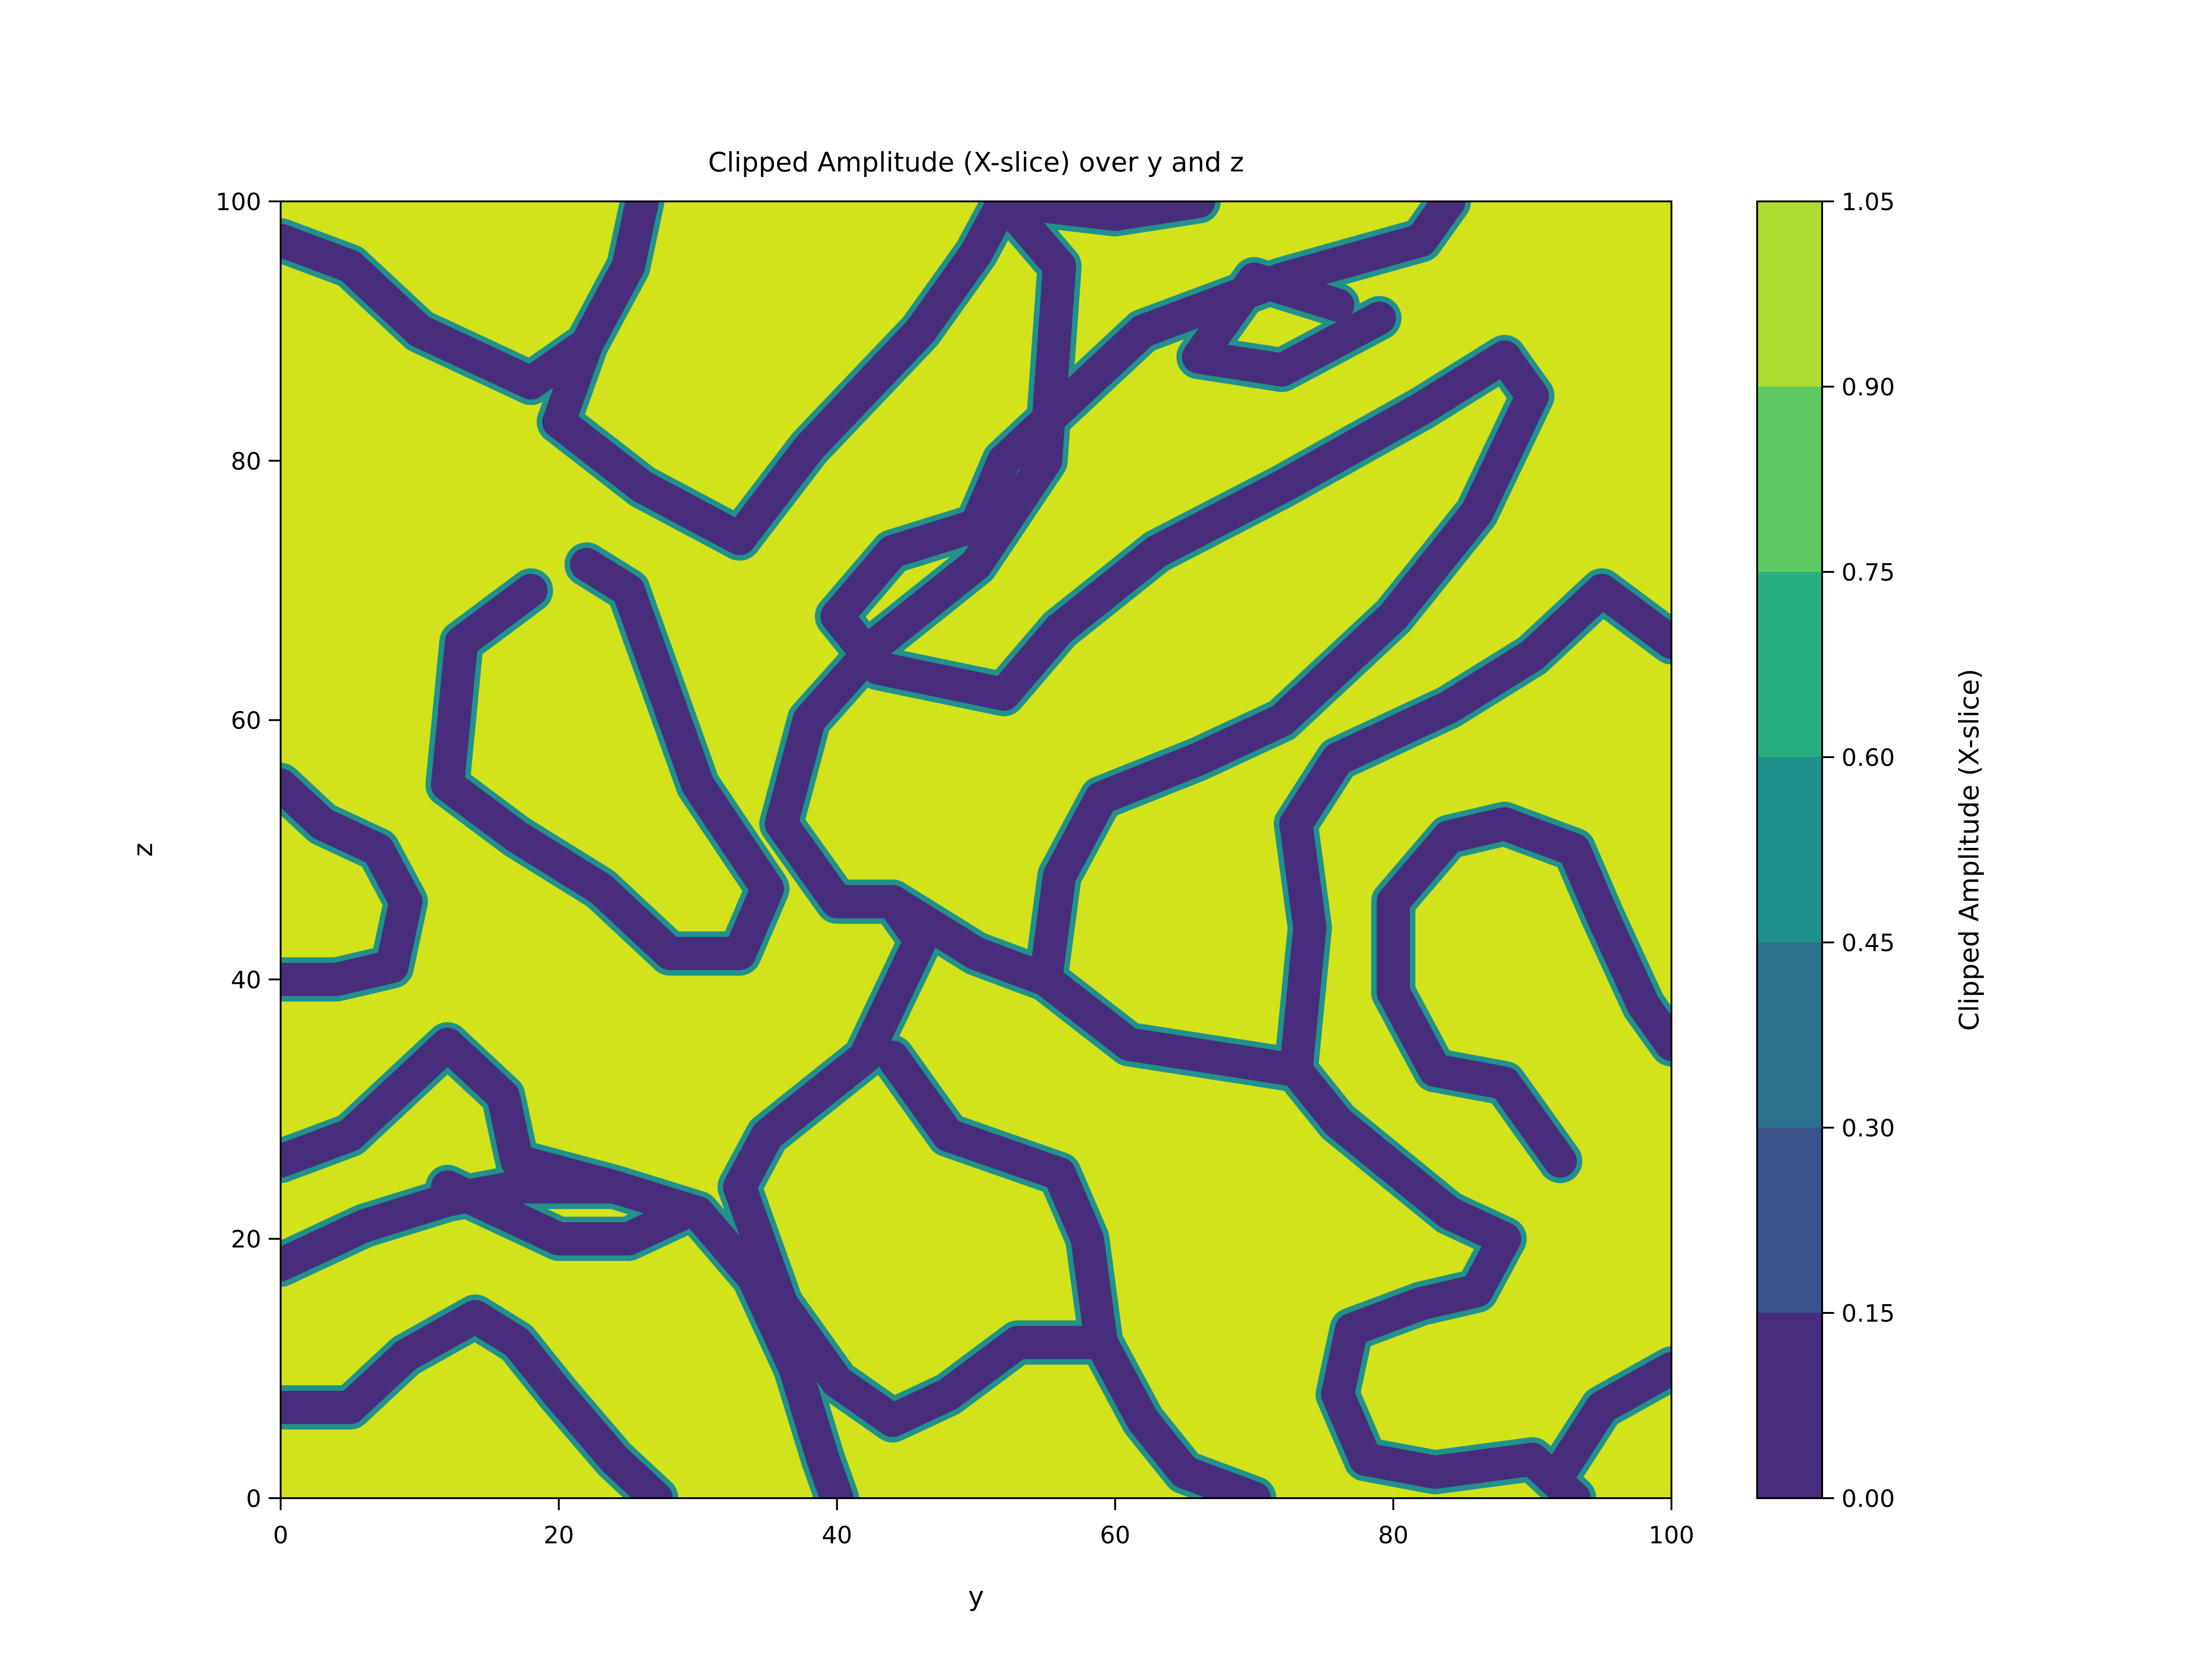  I want to click on y-axis-ticks: 0 20 40 60 80 100, so click(248, 850).